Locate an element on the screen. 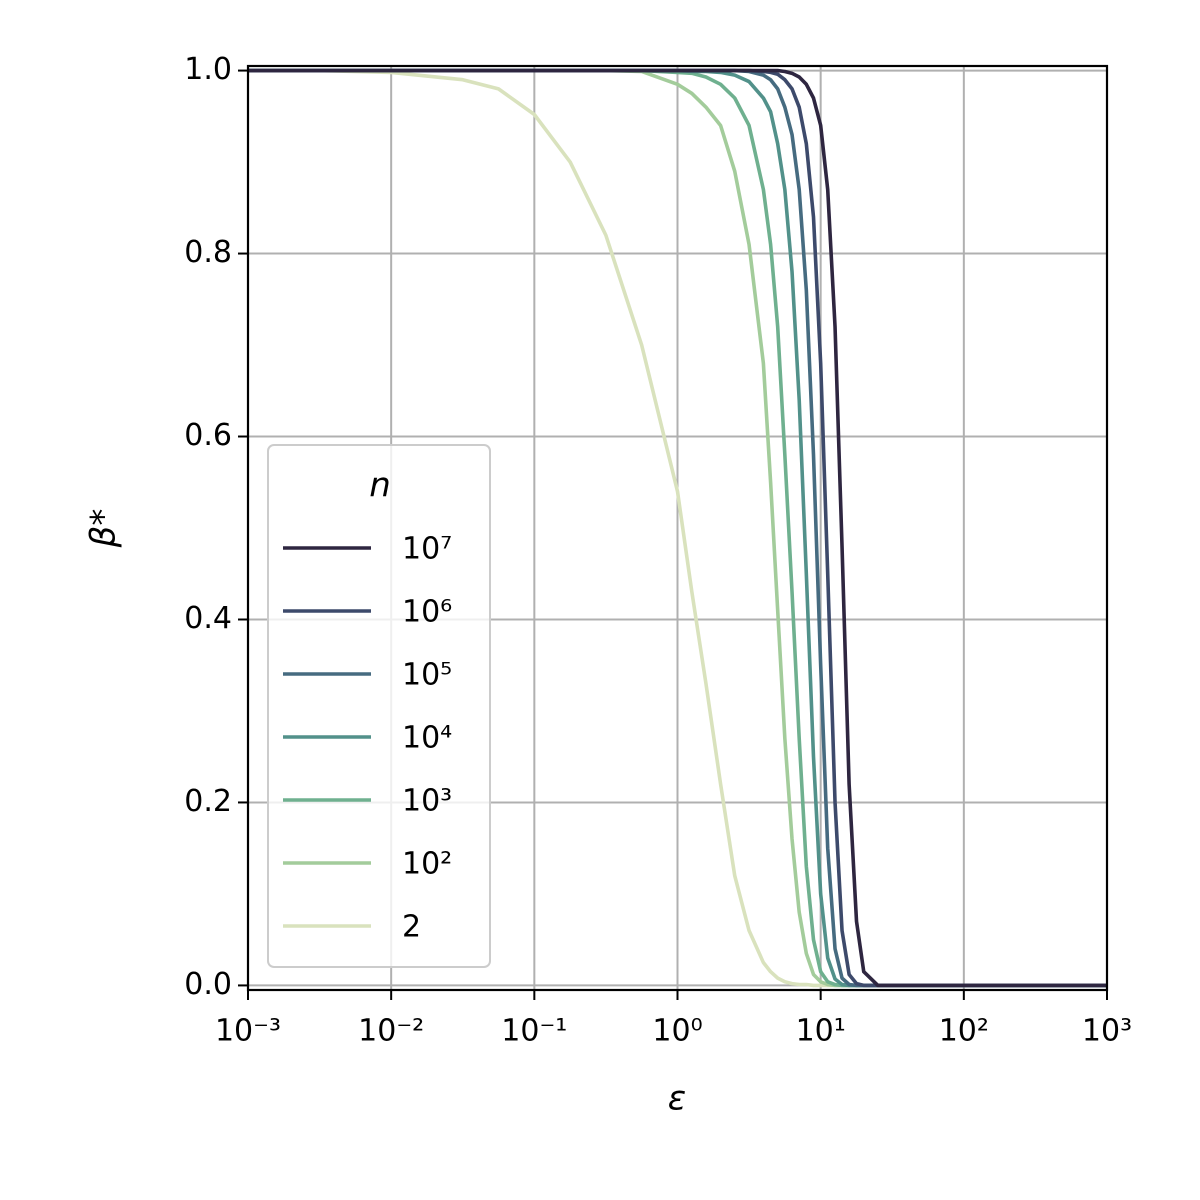 Image resolution: width=1200 pixels, height=1200 pixels. x-tick-label: 10⁻³ is located at coordinates (248, 1031).